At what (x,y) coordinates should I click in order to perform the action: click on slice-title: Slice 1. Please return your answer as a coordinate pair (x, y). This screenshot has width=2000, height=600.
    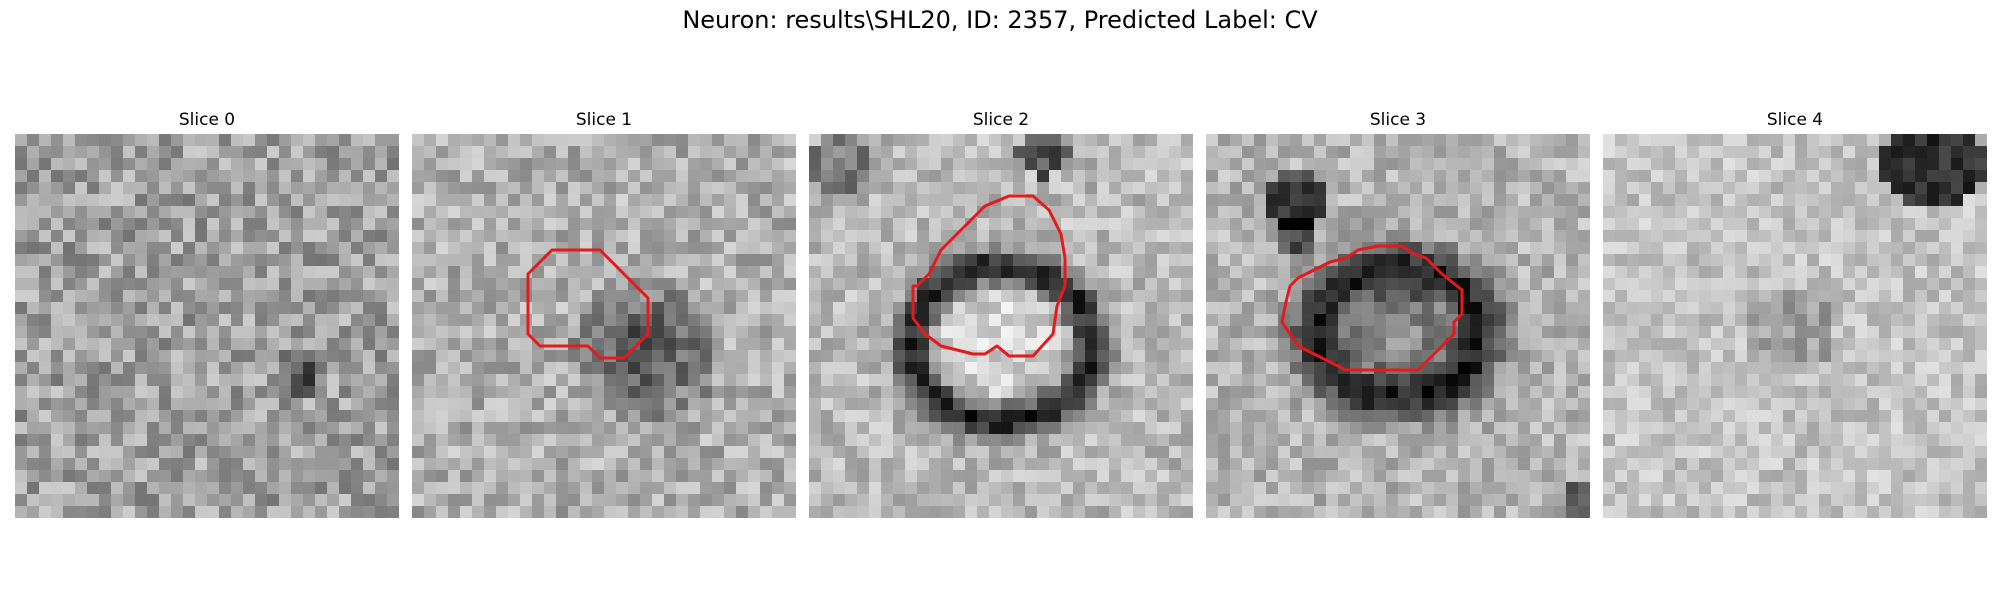
    Looking at the image, I should click on (604, 120).